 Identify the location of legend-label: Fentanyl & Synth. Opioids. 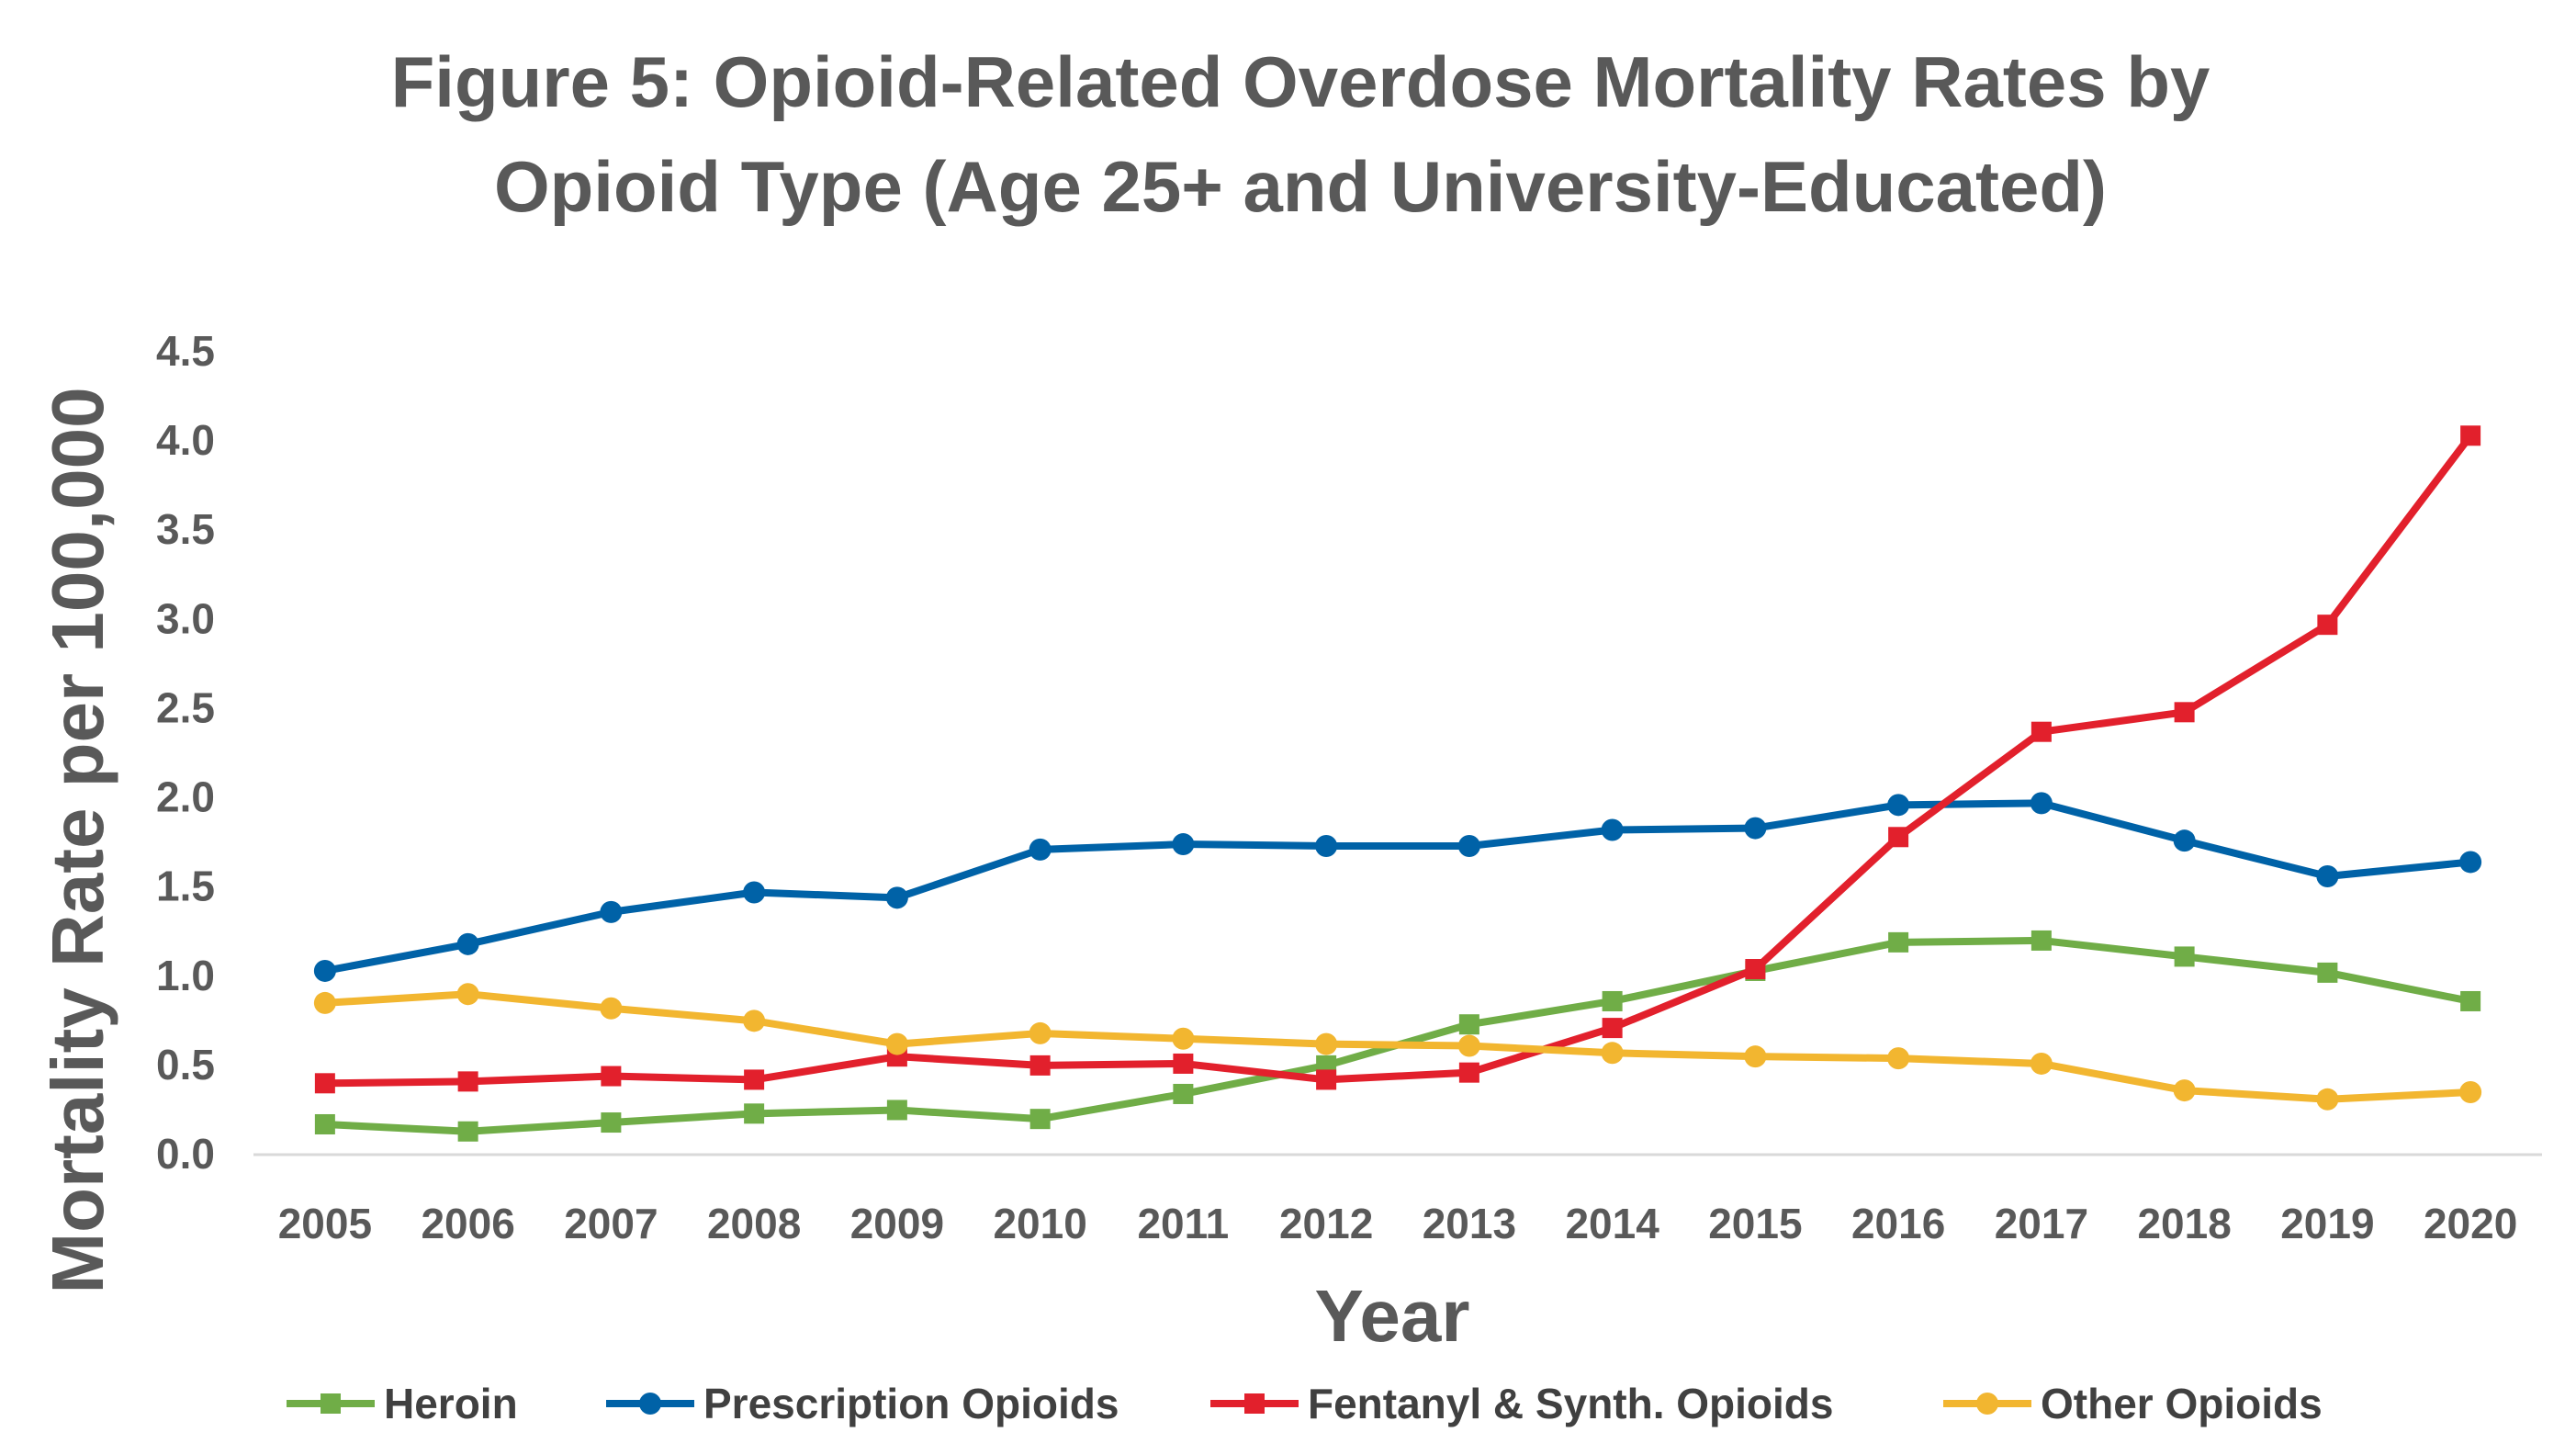
(1570, 1403).